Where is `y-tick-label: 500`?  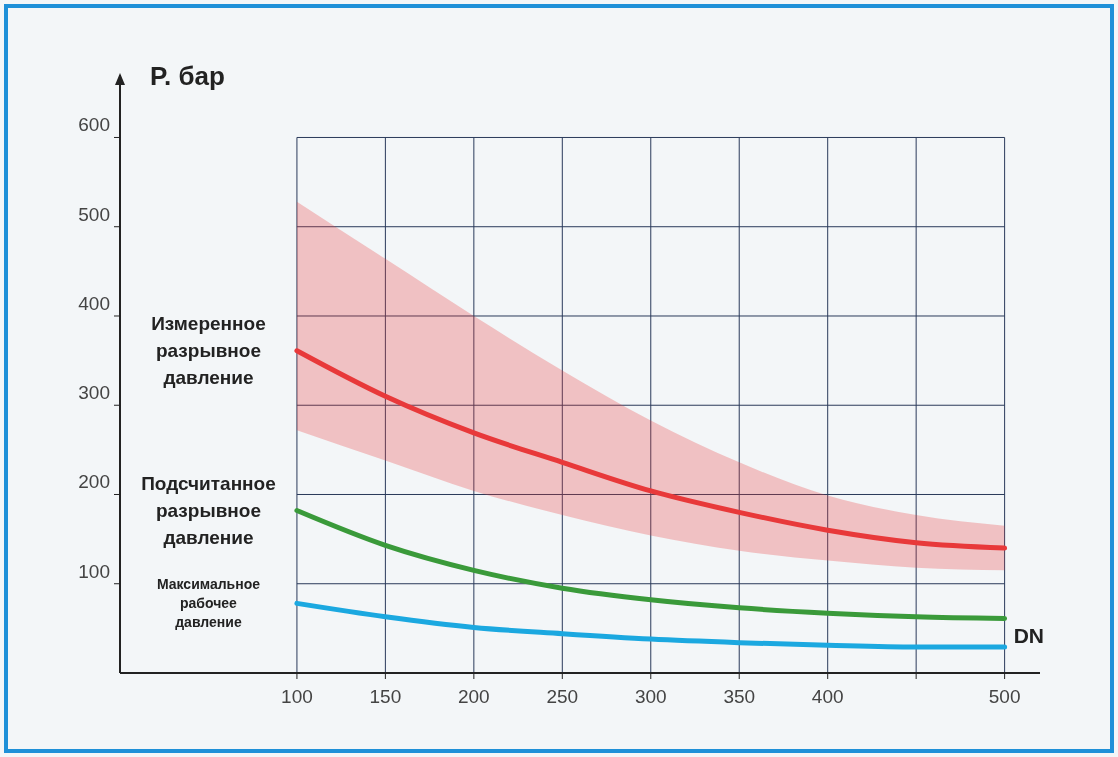 y-tick-label: 500 is located at coordinates (94, 214).